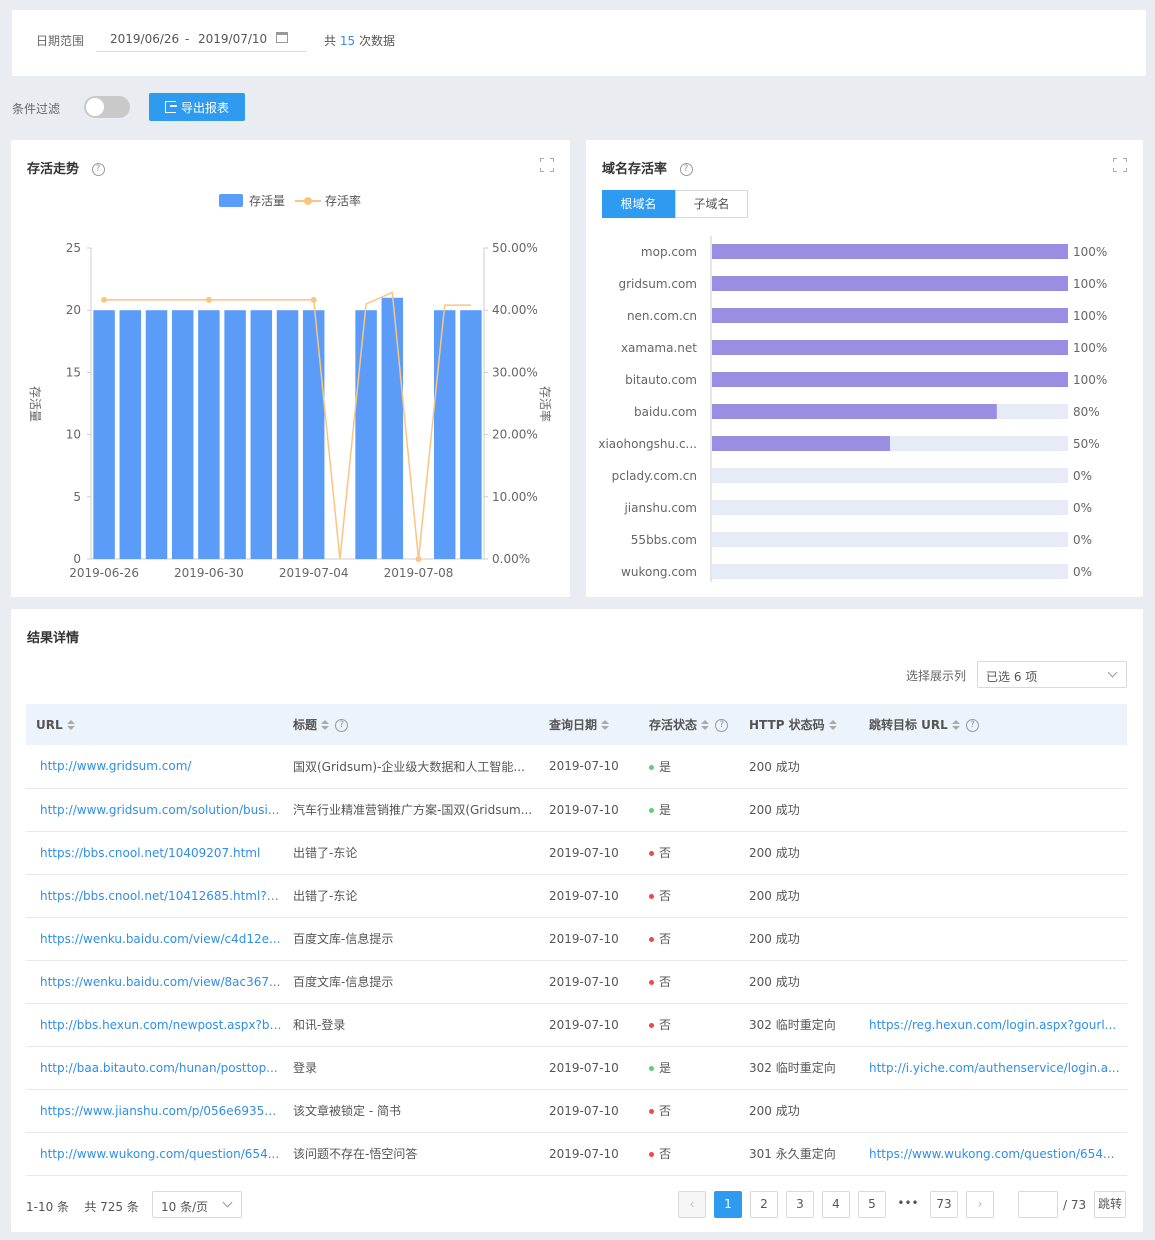 The height and width of the screenshot is (1240, 1155). I want to click on url-cell: https://bbs.cnool.net/10409207.html, so click(154, 853).